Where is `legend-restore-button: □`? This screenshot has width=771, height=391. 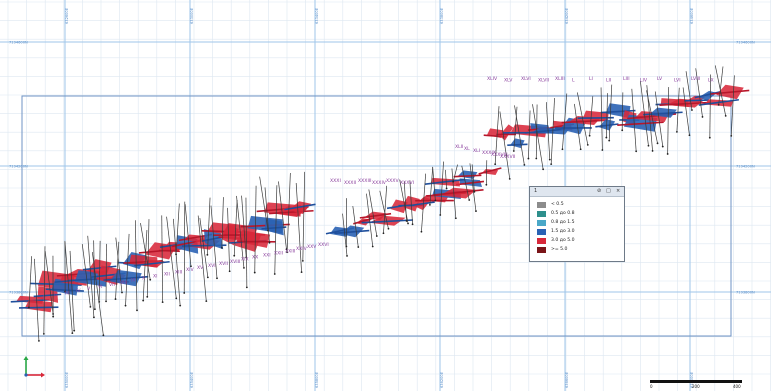
legend-restore-button: □ is located at coordinates (608, 191).